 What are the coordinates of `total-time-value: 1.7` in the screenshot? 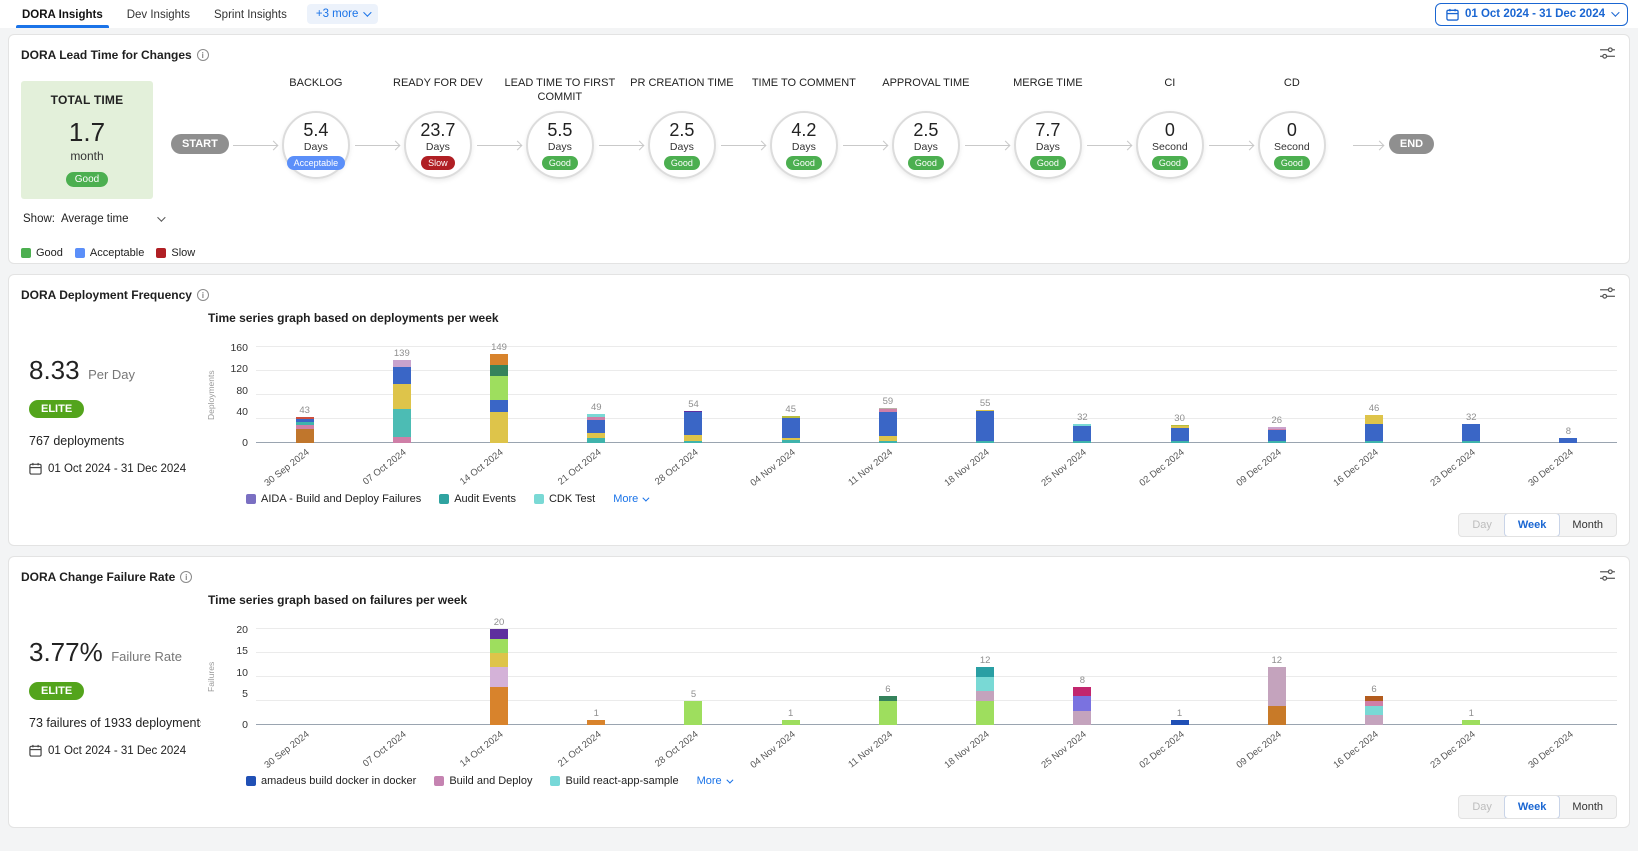 It's located at (87, 132).